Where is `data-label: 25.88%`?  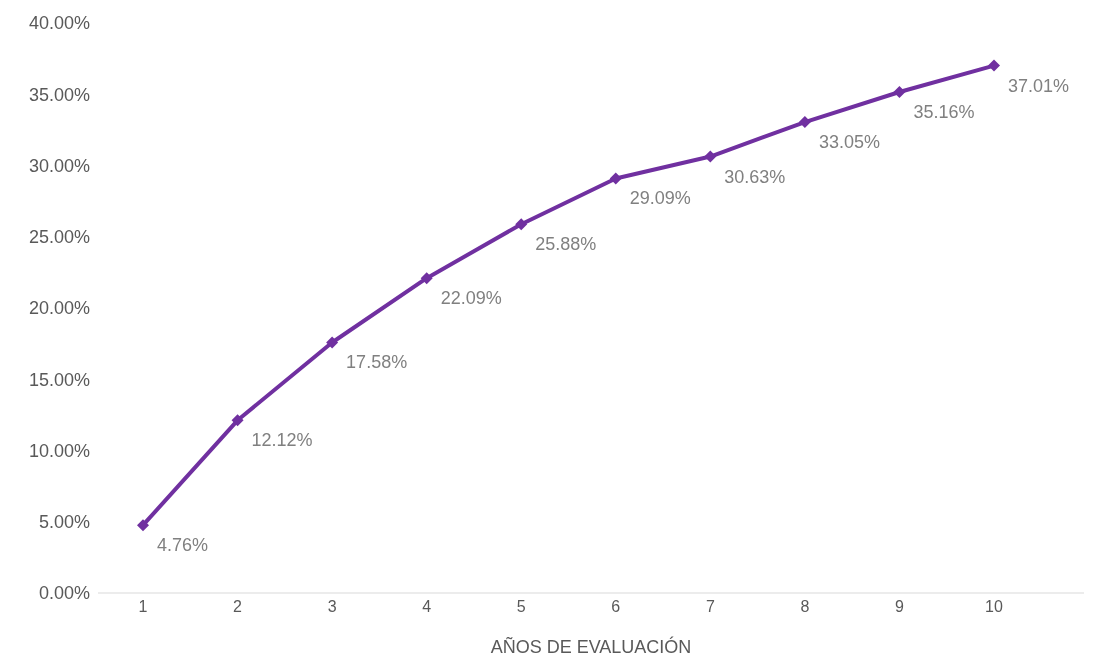
data-label: 25.88% is located at coordinates (566, 244).